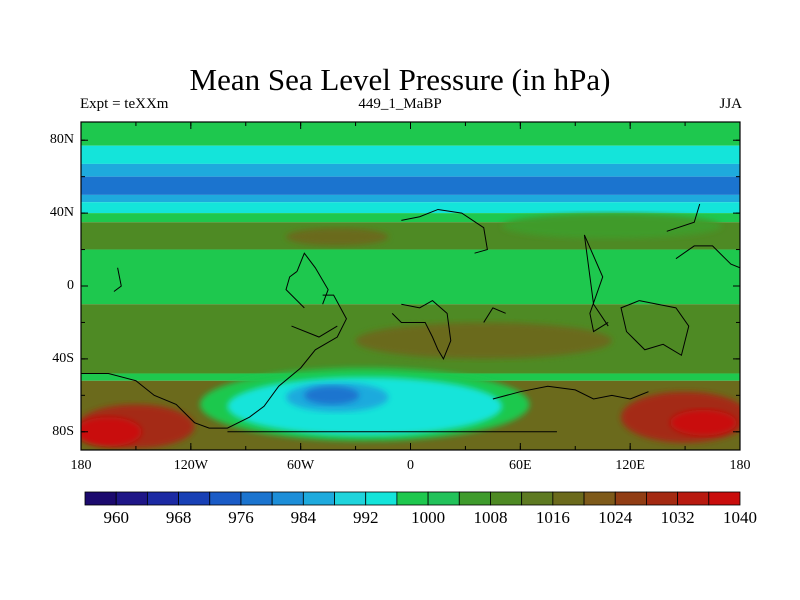 This screenshot has width=800, height=600. Describe the element at coordinates (630, 465) in the screenshot. I see `x-tick-label: 120E` at that location.